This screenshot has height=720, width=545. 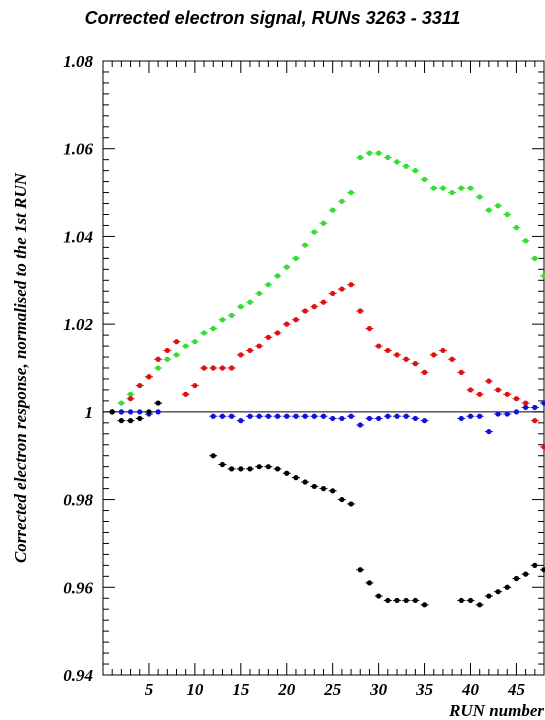 What do you see at coordinates (332, 689) in the screenshot?
I see `x-tick-label: 25` at bounding box center [332, 689].